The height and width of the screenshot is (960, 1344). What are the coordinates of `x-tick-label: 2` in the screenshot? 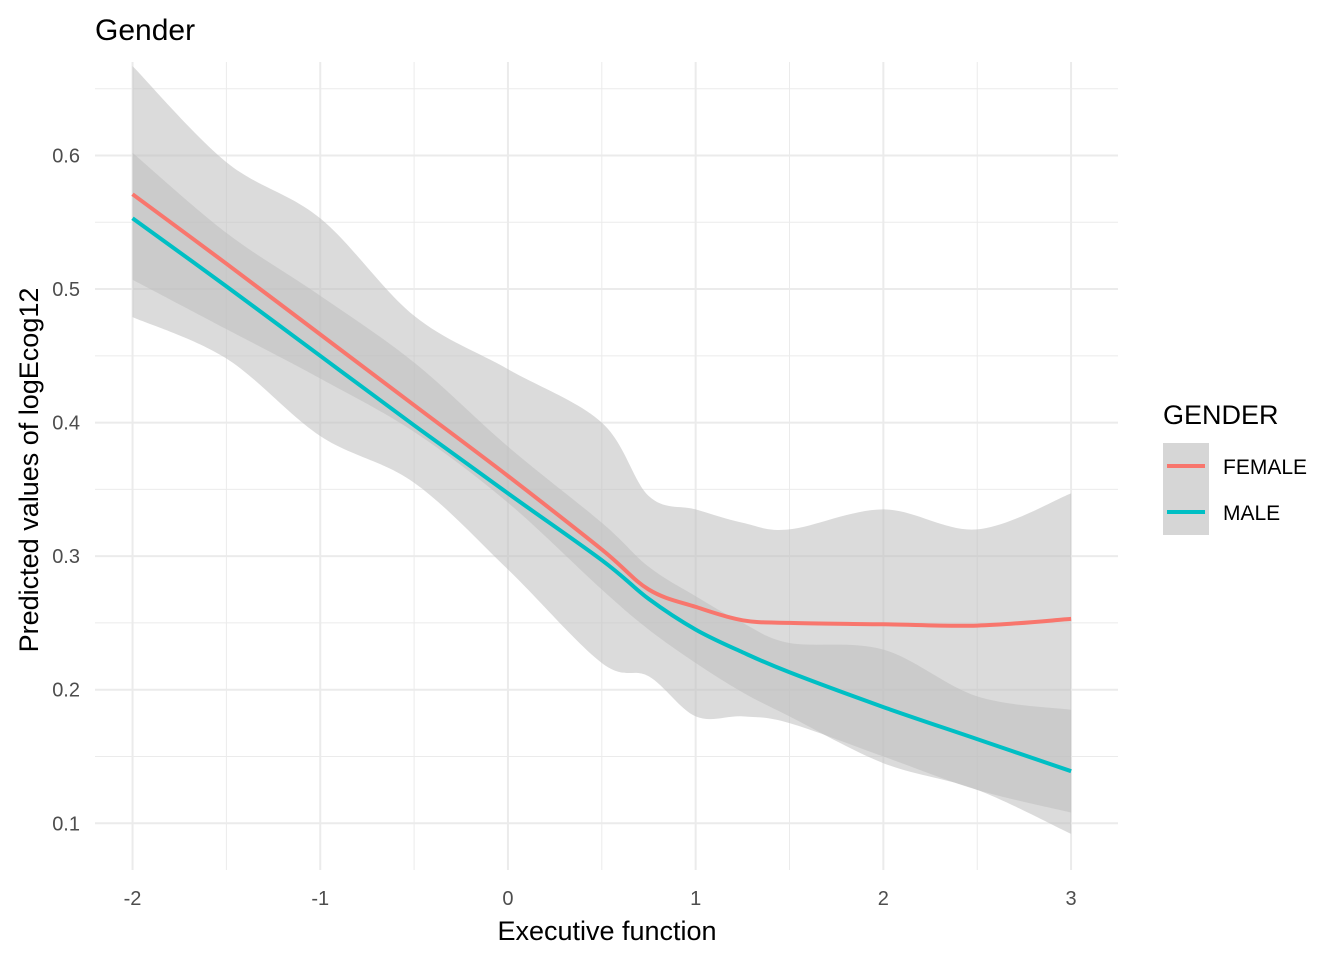 It's located at (883, 899).